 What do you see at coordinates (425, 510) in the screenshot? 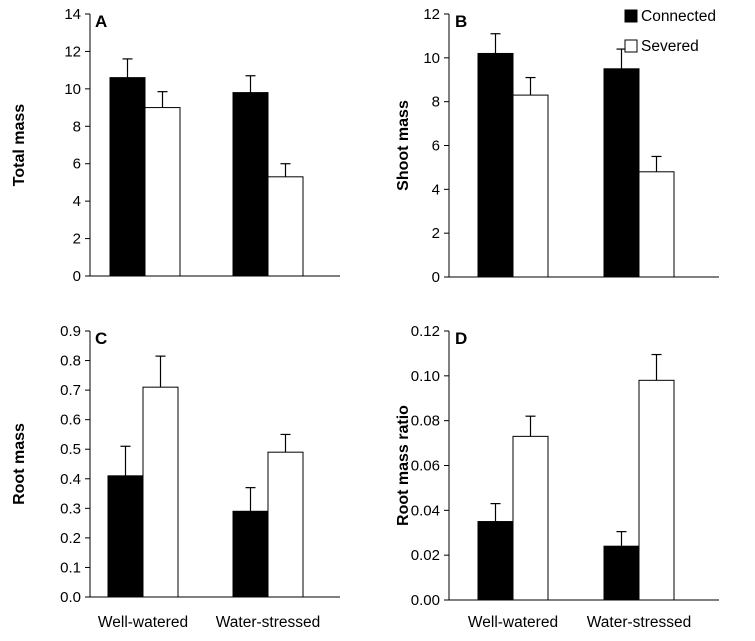
I see `y-tick-label: 0.04` at bounding box center [425, 510].